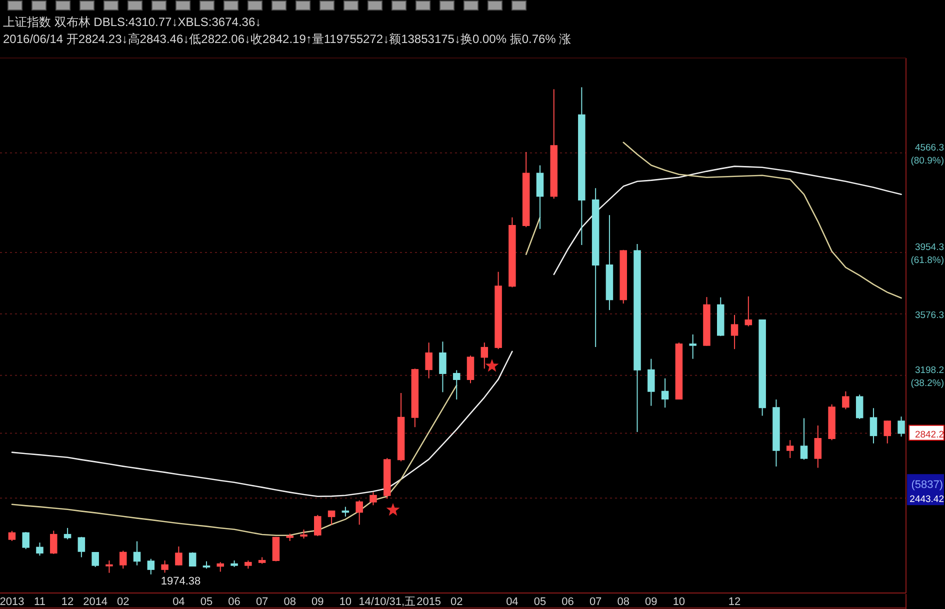  What do you see at coordinates (929, 434) in the screenshot?
I see `y-tick-label: 2842.2` at bounding box center [929, 434].